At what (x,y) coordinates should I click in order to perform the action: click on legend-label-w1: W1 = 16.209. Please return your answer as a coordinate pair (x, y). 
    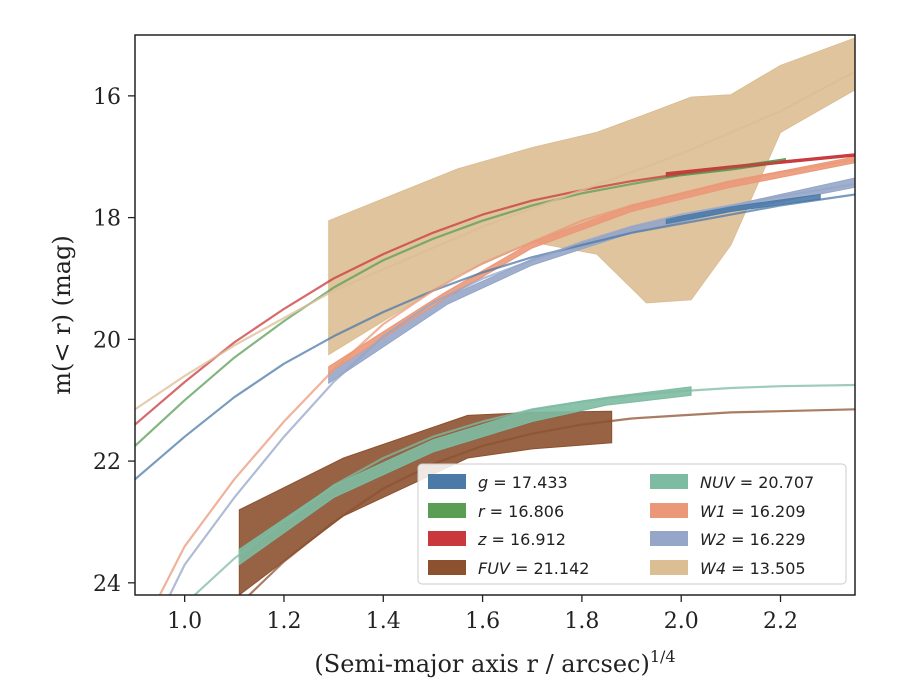
    Looking at the image, I should click on (753, 511).